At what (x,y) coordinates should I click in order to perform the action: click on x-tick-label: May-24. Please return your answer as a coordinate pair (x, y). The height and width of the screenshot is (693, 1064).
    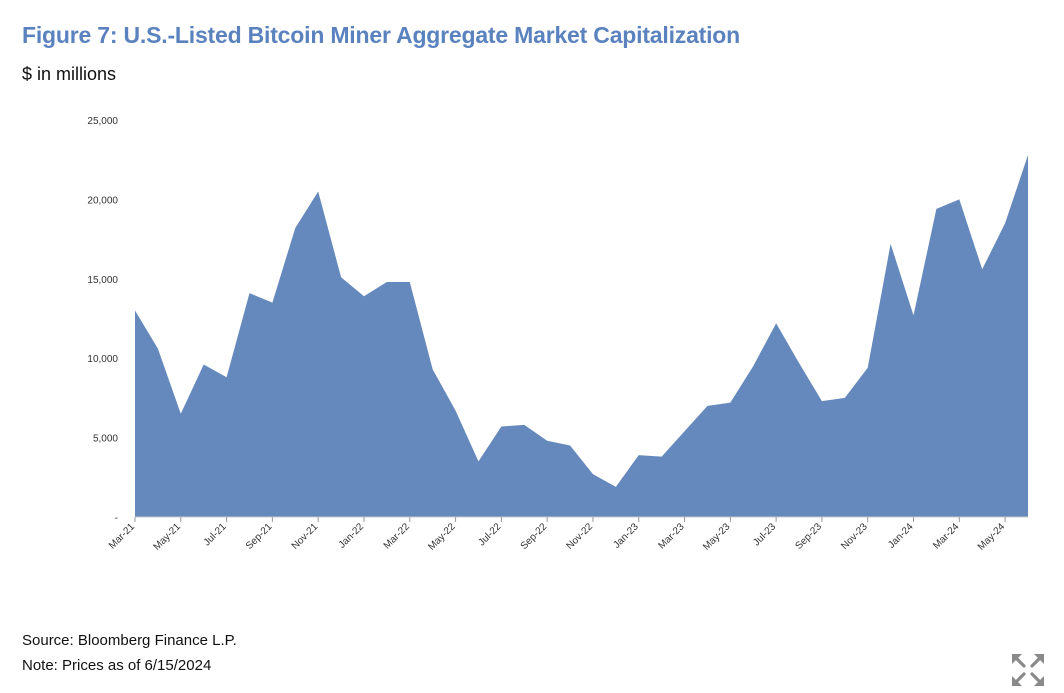
    Looking at the image, I should click on (992, 537).